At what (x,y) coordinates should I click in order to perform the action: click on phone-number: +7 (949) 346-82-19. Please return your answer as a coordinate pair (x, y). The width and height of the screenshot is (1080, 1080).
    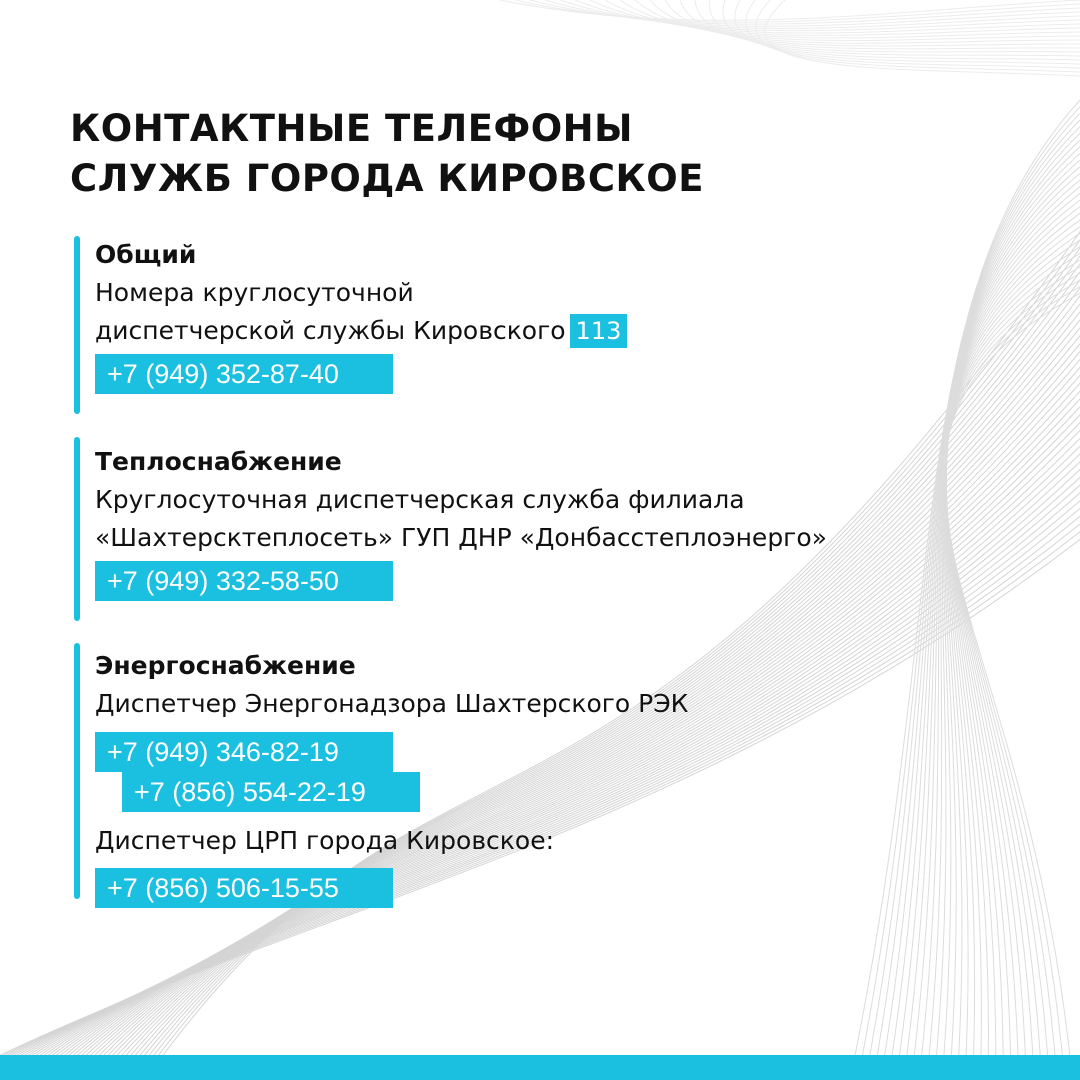
    Looking at the image, I should click on (244, 752).